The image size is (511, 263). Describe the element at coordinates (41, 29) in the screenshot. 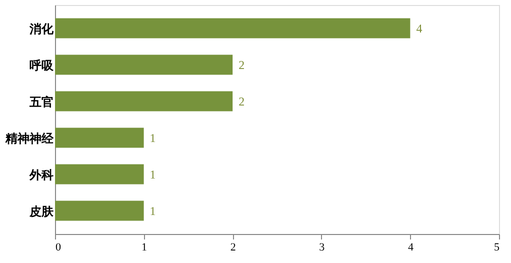

I see `y-tick-label: 消化` at that location.